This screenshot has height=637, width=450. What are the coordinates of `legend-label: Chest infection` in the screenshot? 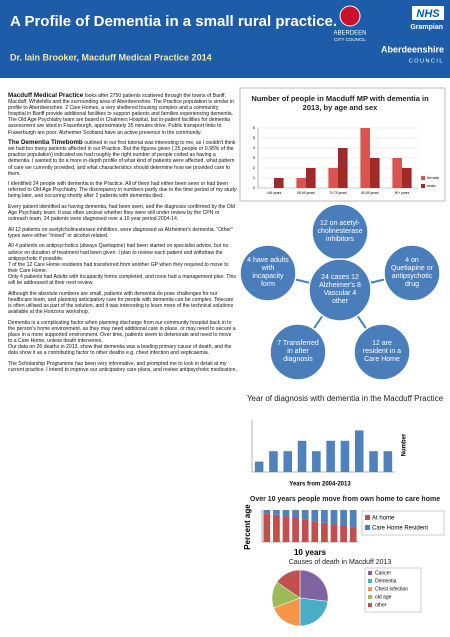 It's located at (391, 589).